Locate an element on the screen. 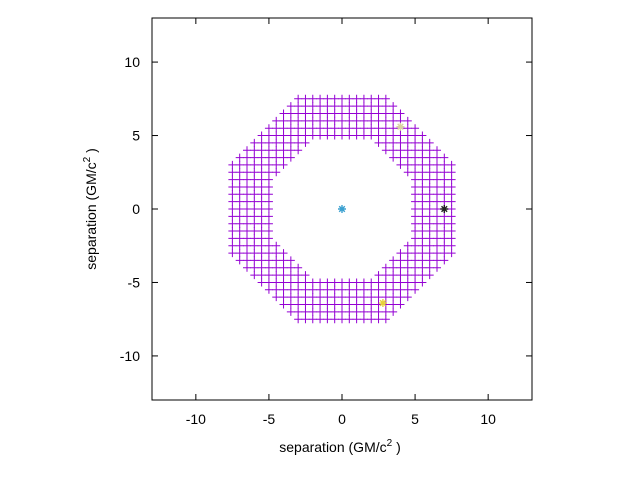 This screenshot has height=480, width=640. x-axis-label-sup: 2 is located at coordinates (390, 443).